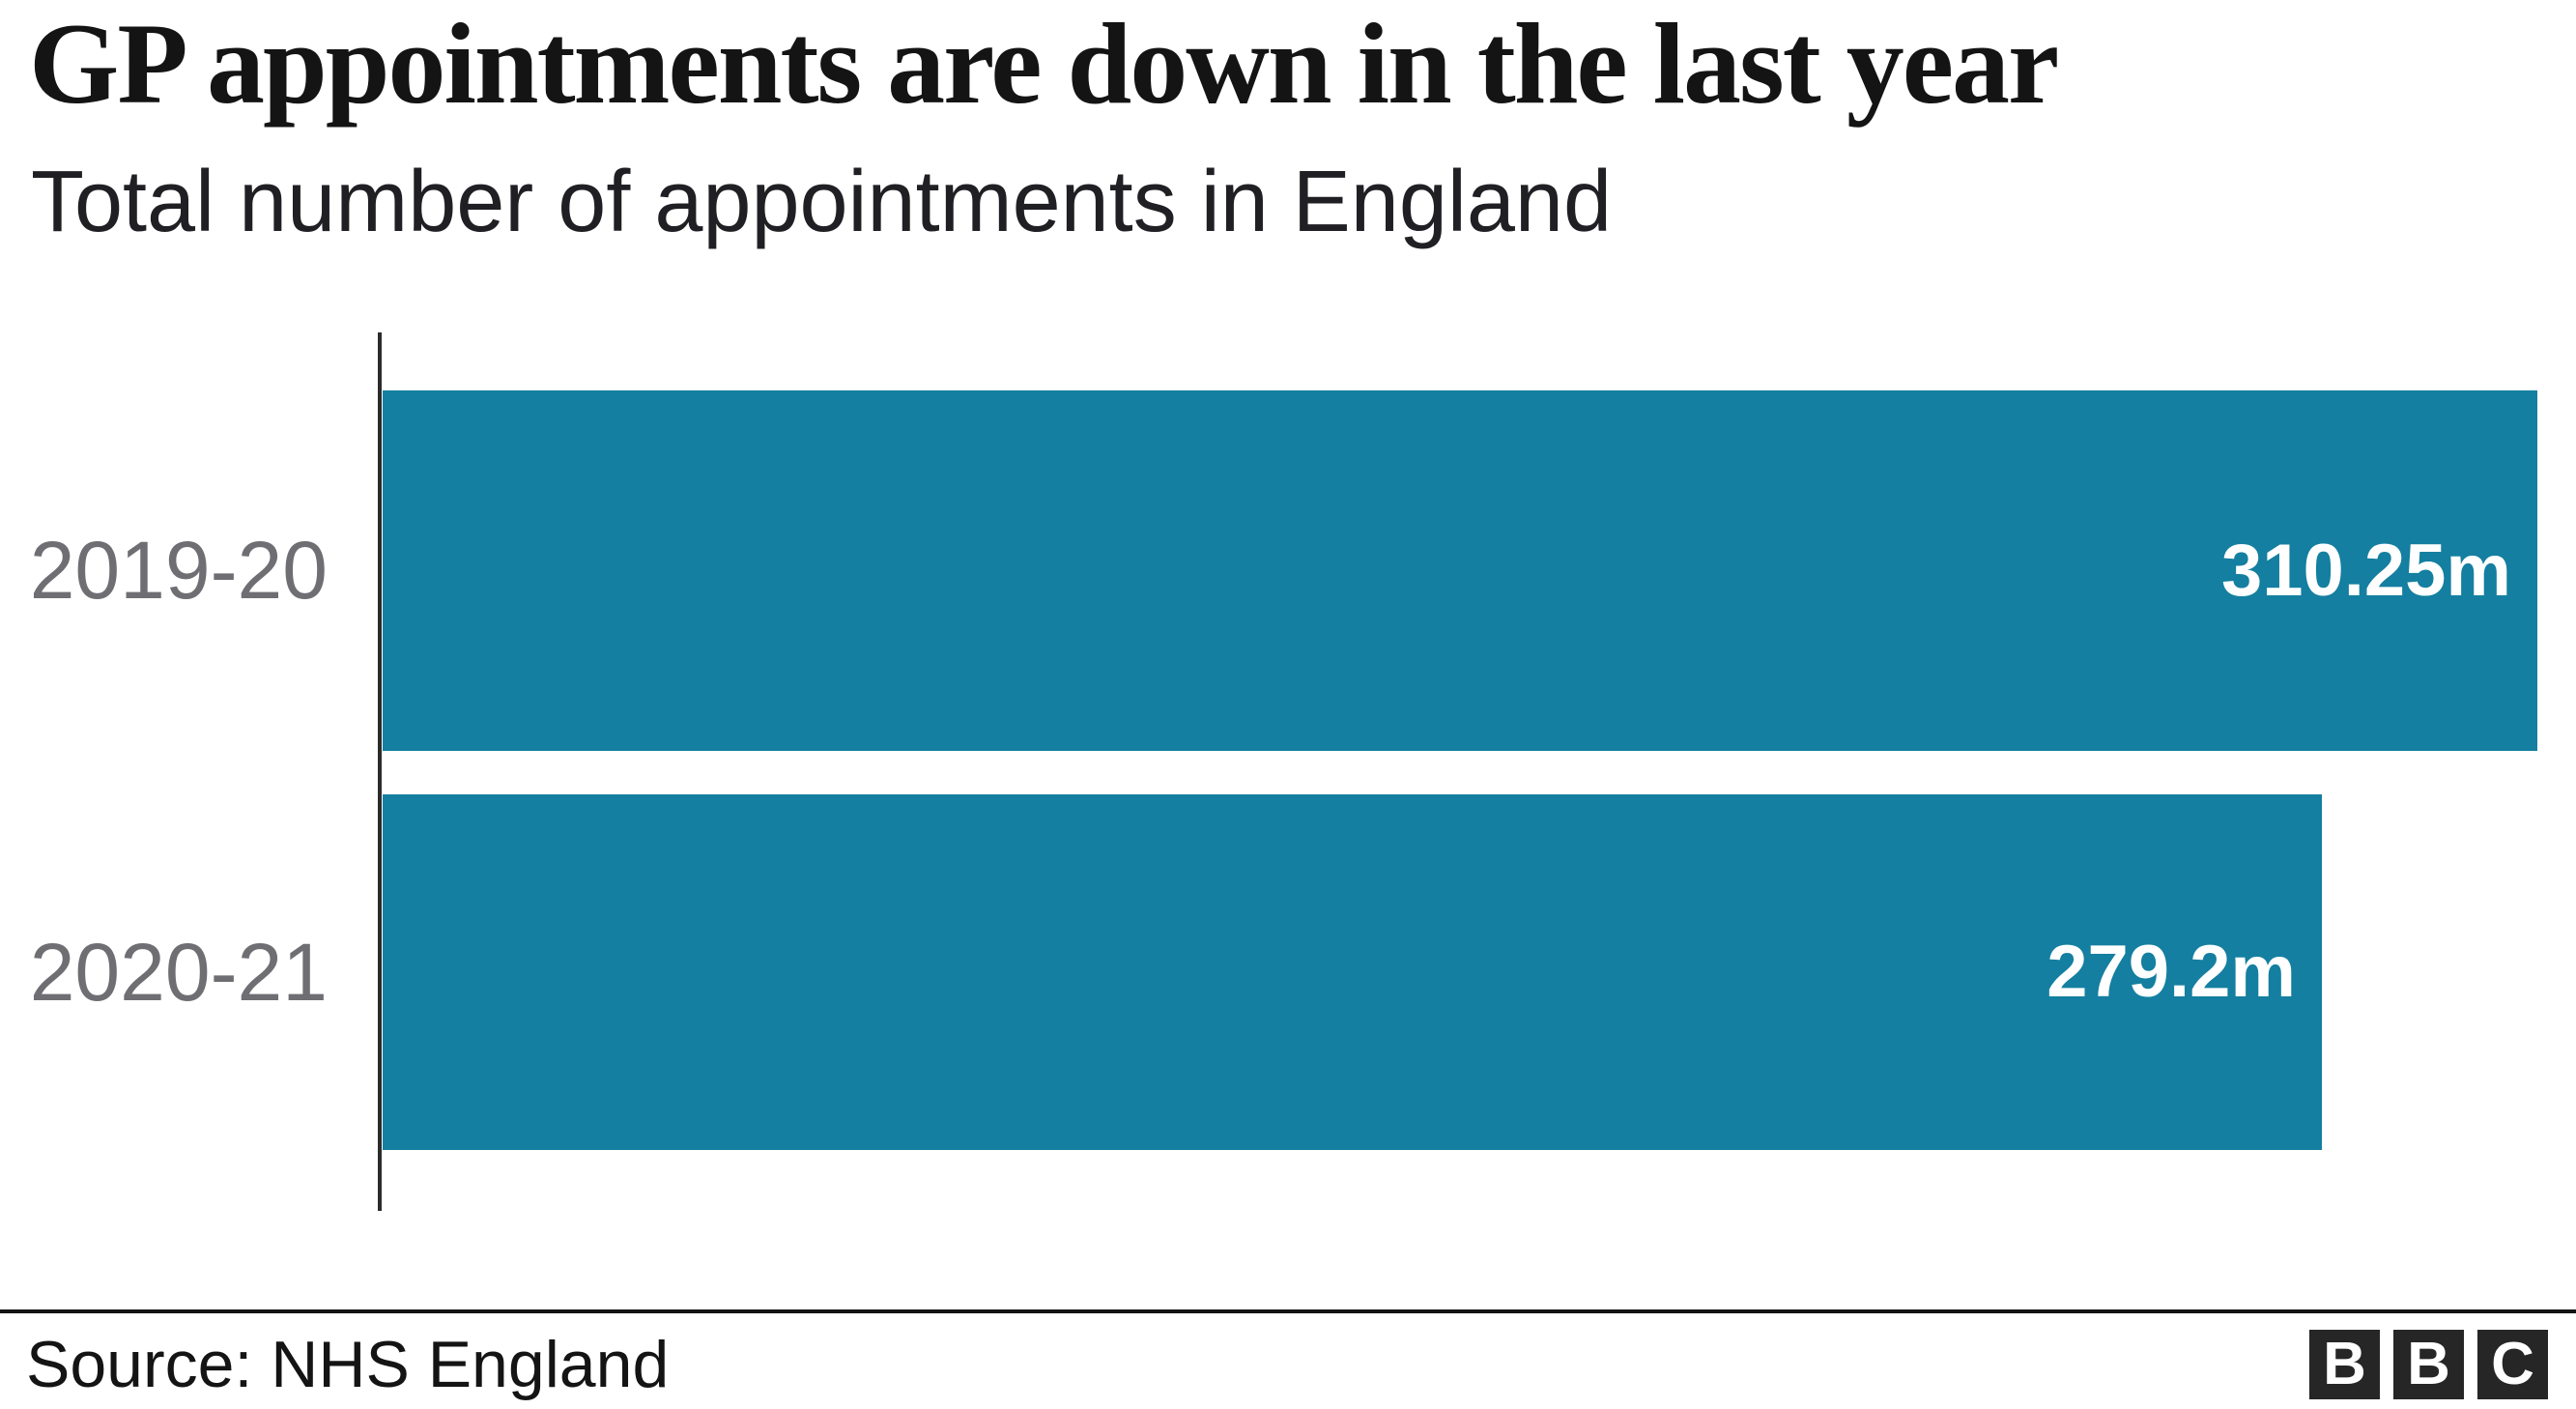  Describe the element at coordinates (822, 202) in the screenshot. I see `chart-subtitle: Total number of appointments in England` at that location.